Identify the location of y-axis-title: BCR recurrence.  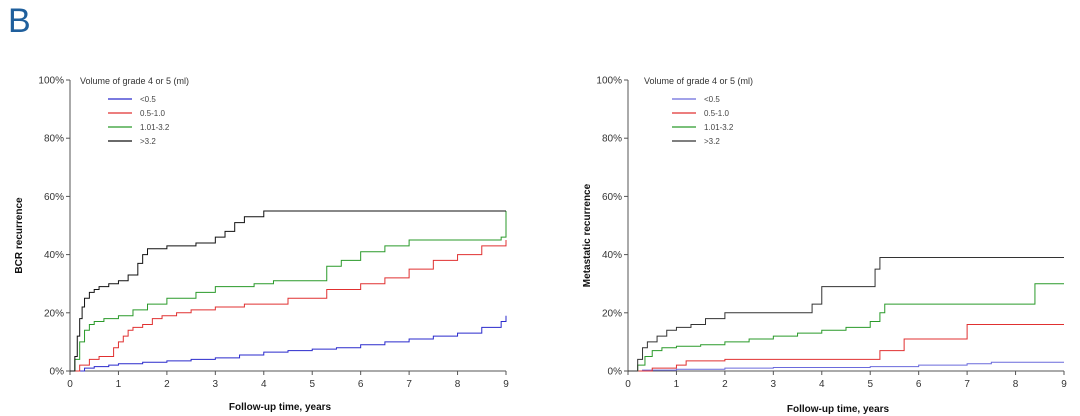
(19, 235).